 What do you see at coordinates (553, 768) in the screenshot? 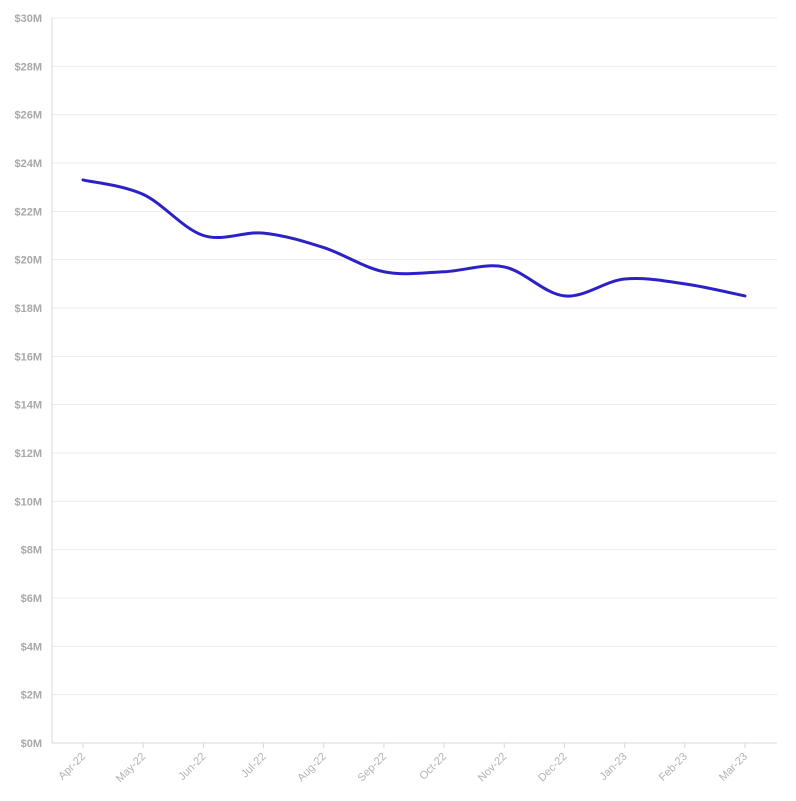
I see `x-tick-label: Dec-22` at bounding box center [553, 768].